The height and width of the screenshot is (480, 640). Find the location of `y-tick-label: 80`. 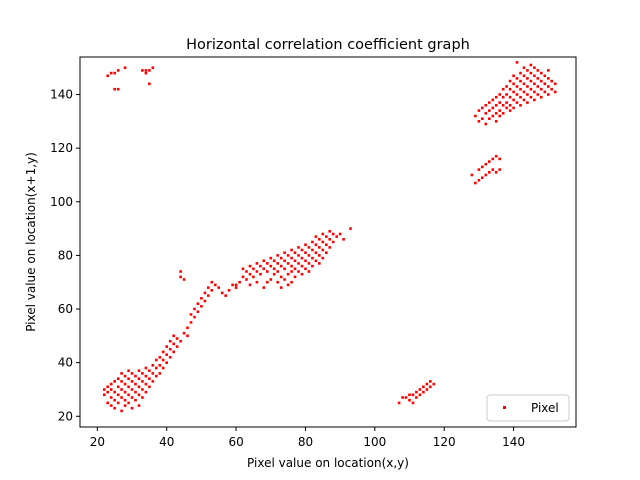

y-tick-label: 80 is located at coordinates (65, 255).